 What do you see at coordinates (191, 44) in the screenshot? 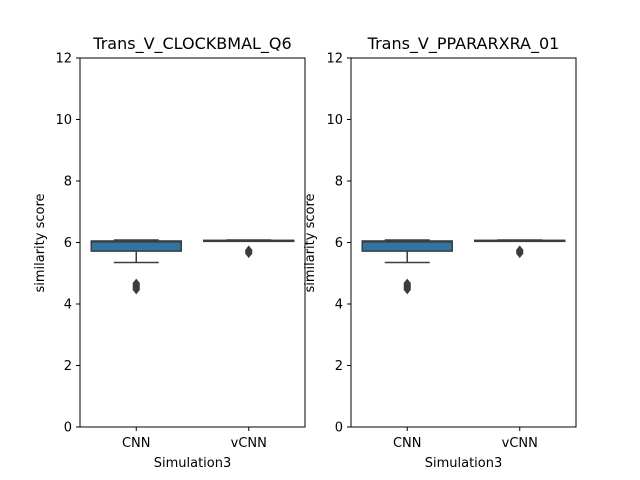
I see `subplot-title: Trans_V_CLOCKBMAL_Q6` at bounding box center [191, 44].